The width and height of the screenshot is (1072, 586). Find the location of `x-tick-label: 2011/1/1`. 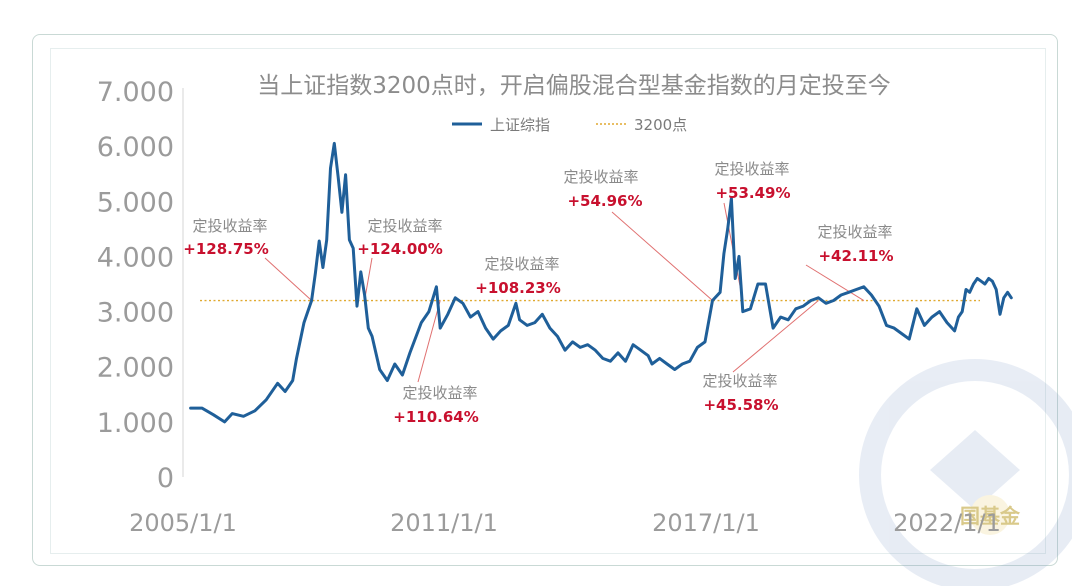

x-tick-label: 2011/1/1 is located at coordinates (444, 523).